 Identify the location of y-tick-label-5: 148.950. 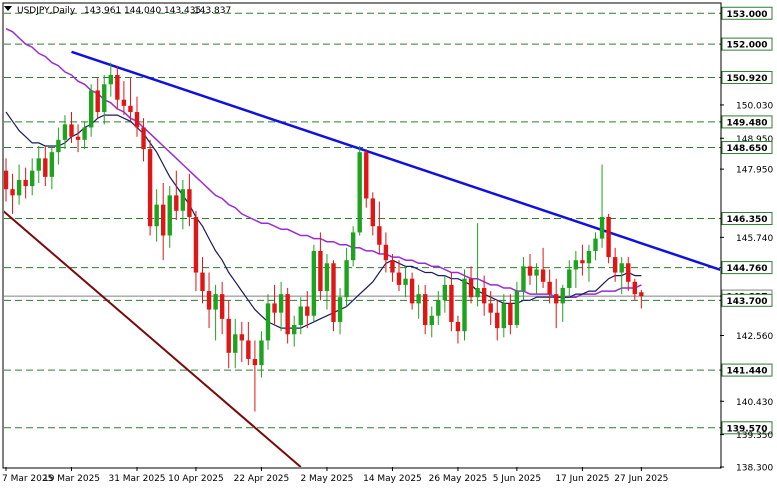
(754, 140).